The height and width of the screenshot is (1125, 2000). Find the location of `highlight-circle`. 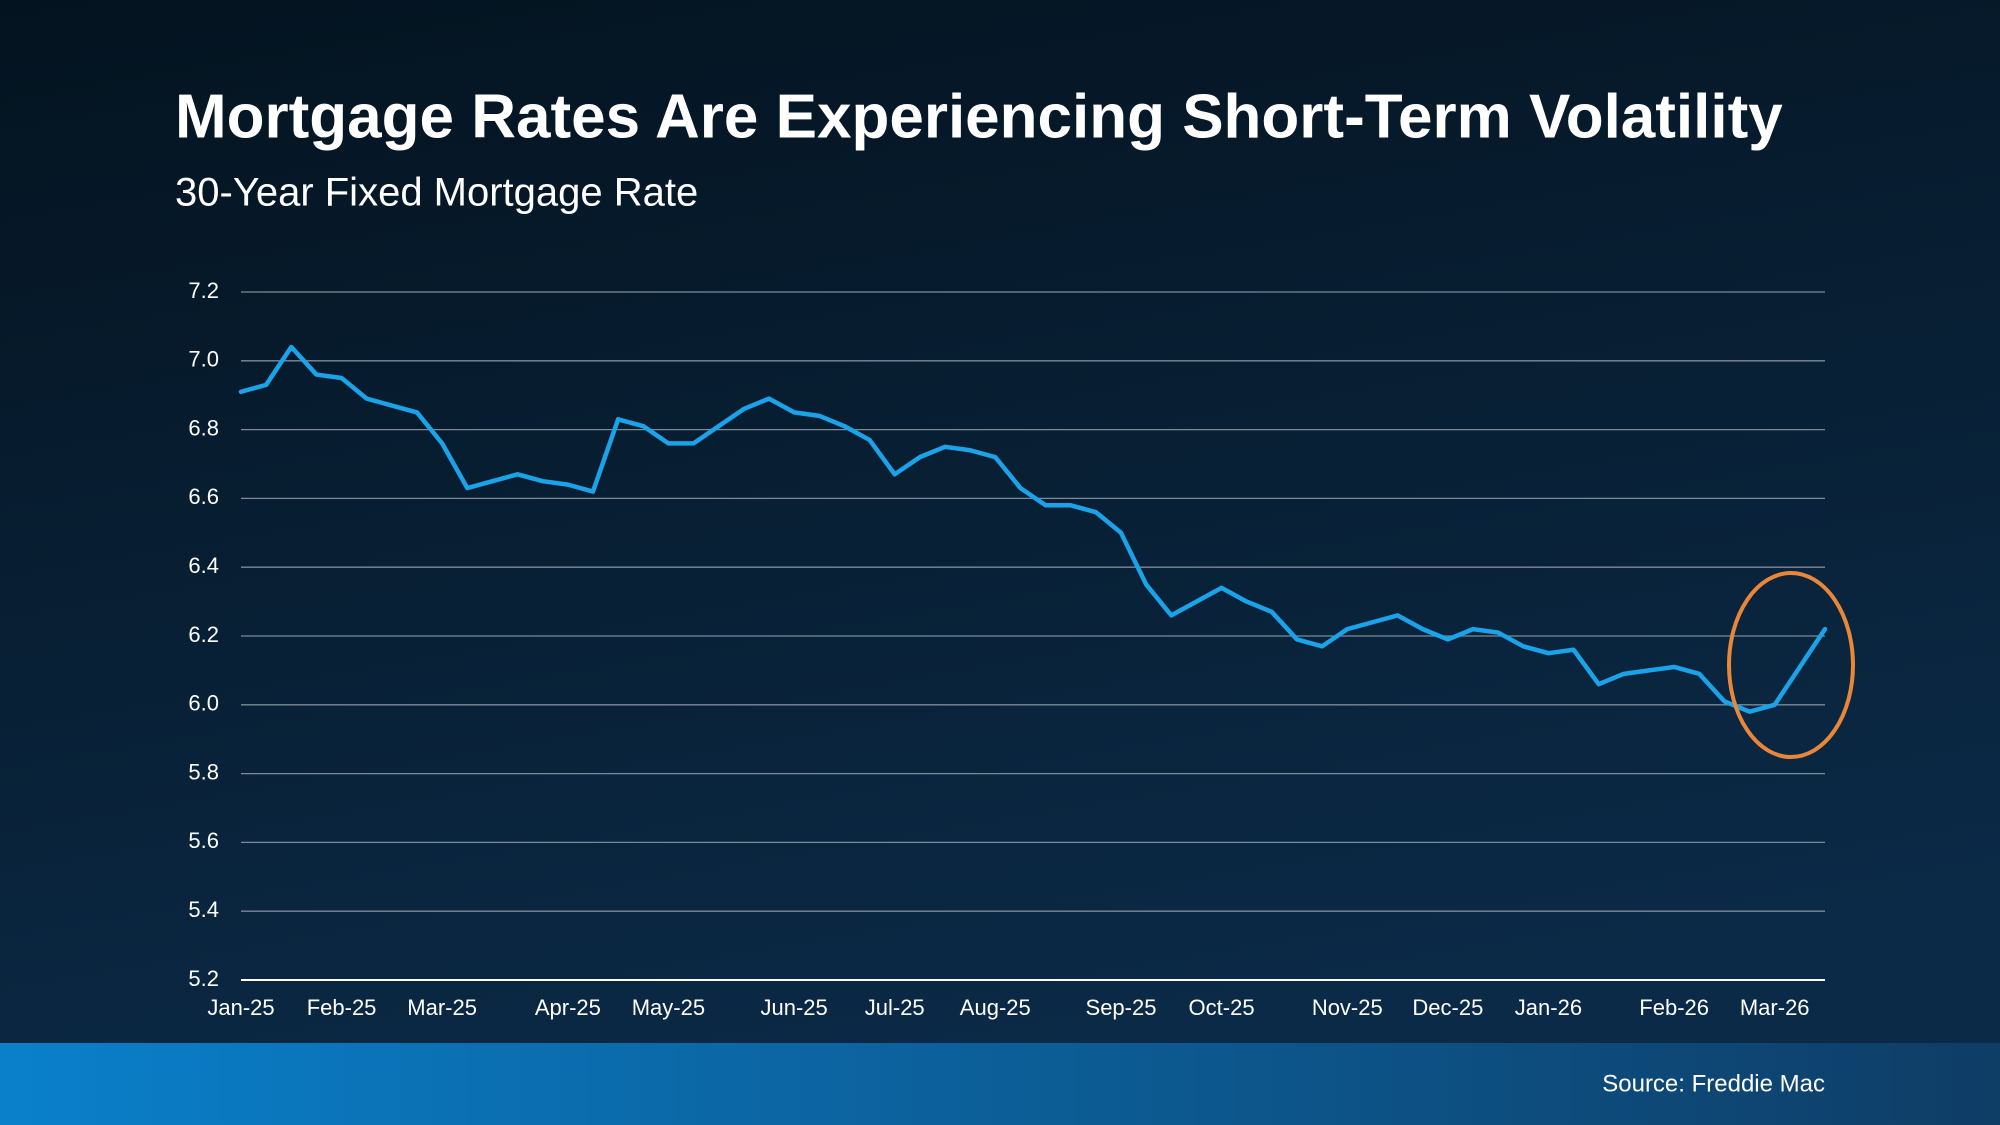

highlight-circle is located at coordinates (1791, 665).